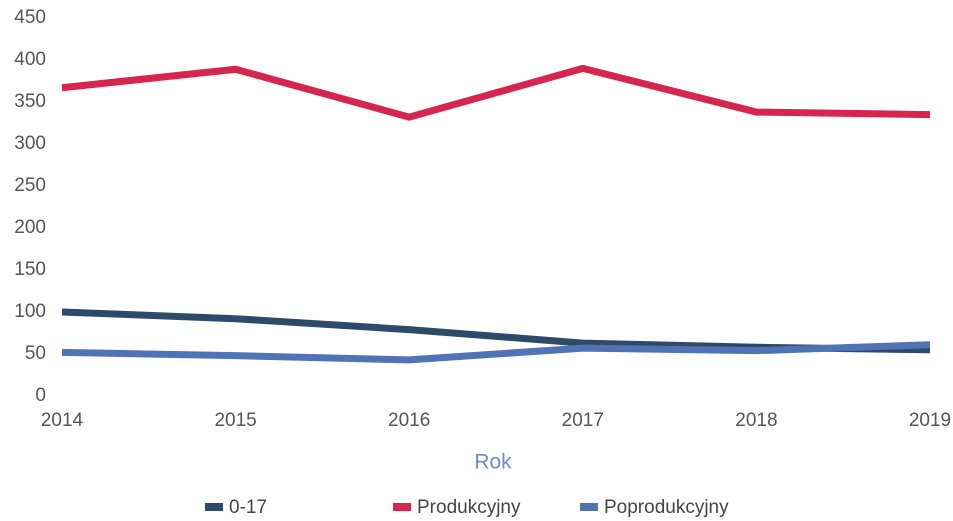 The width and height of the screenshot is (953, 521). Describe the element at coordinates (756, 420) in the screenshot. I see `x-tick-label: 2018` at that location.